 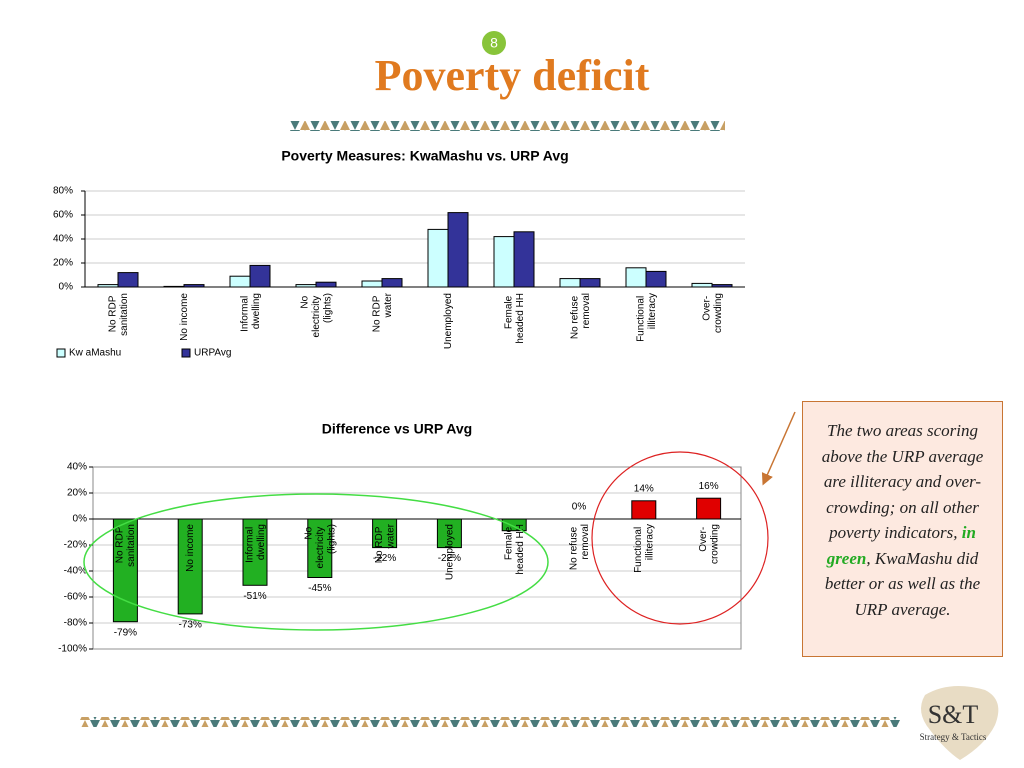 What do you see at coordinates (319, 588) in the screenshot?
I see `data-label: -45%` at bounding box center [319, 588].